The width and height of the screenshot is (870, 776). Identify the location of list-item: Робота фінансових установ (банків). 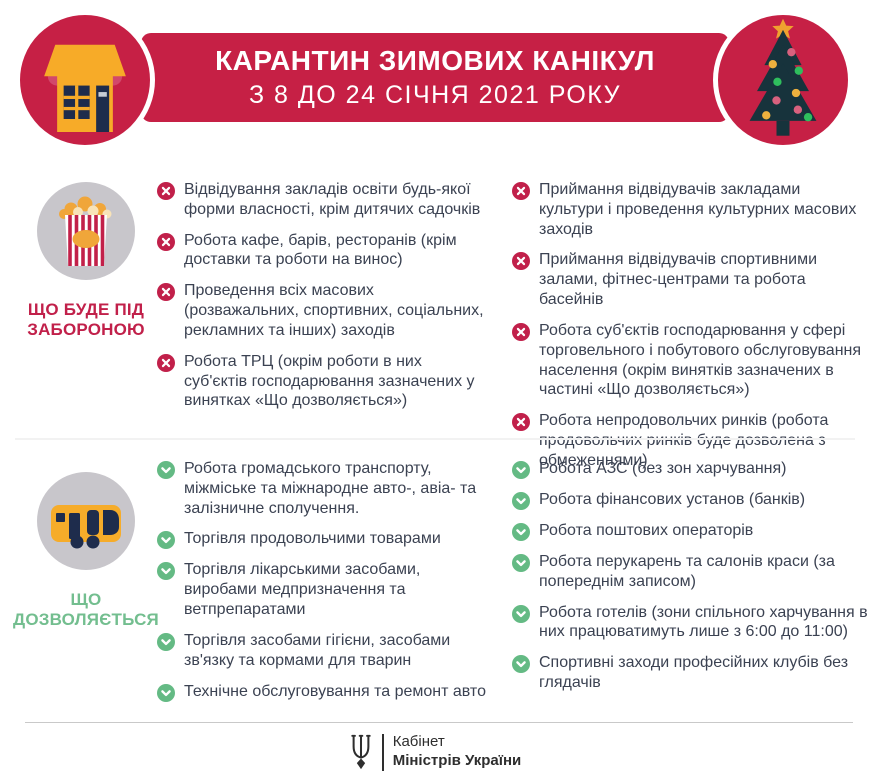
(690, 500).